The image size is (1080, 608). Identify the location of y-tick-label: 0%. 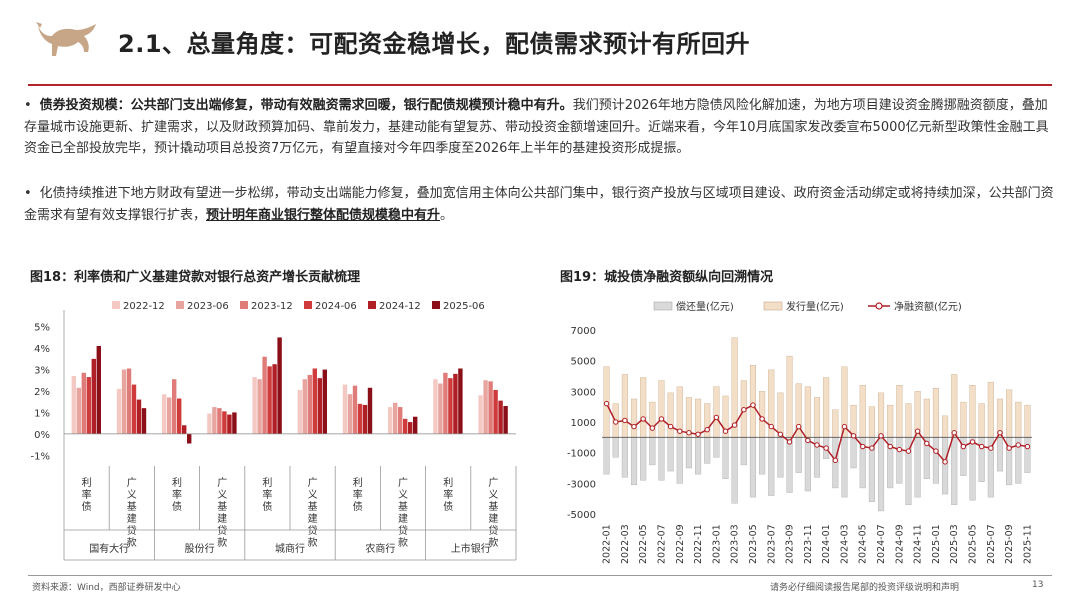
(42, 435).